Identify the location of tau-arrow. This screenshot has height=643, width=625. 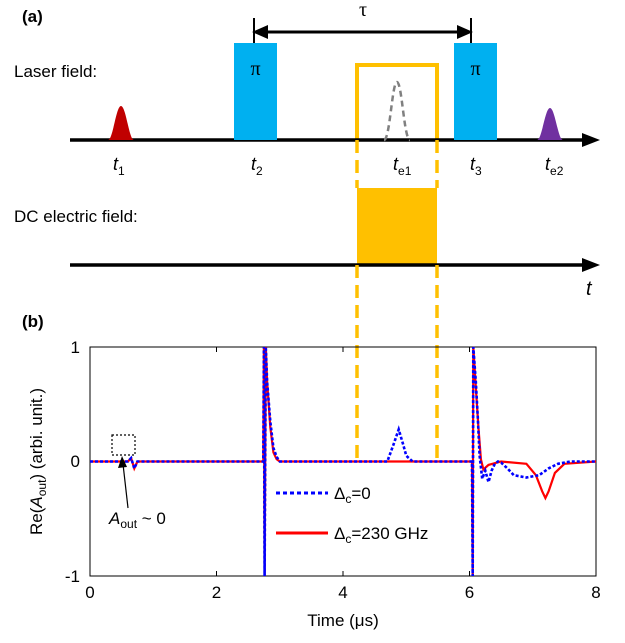
(362, 32).